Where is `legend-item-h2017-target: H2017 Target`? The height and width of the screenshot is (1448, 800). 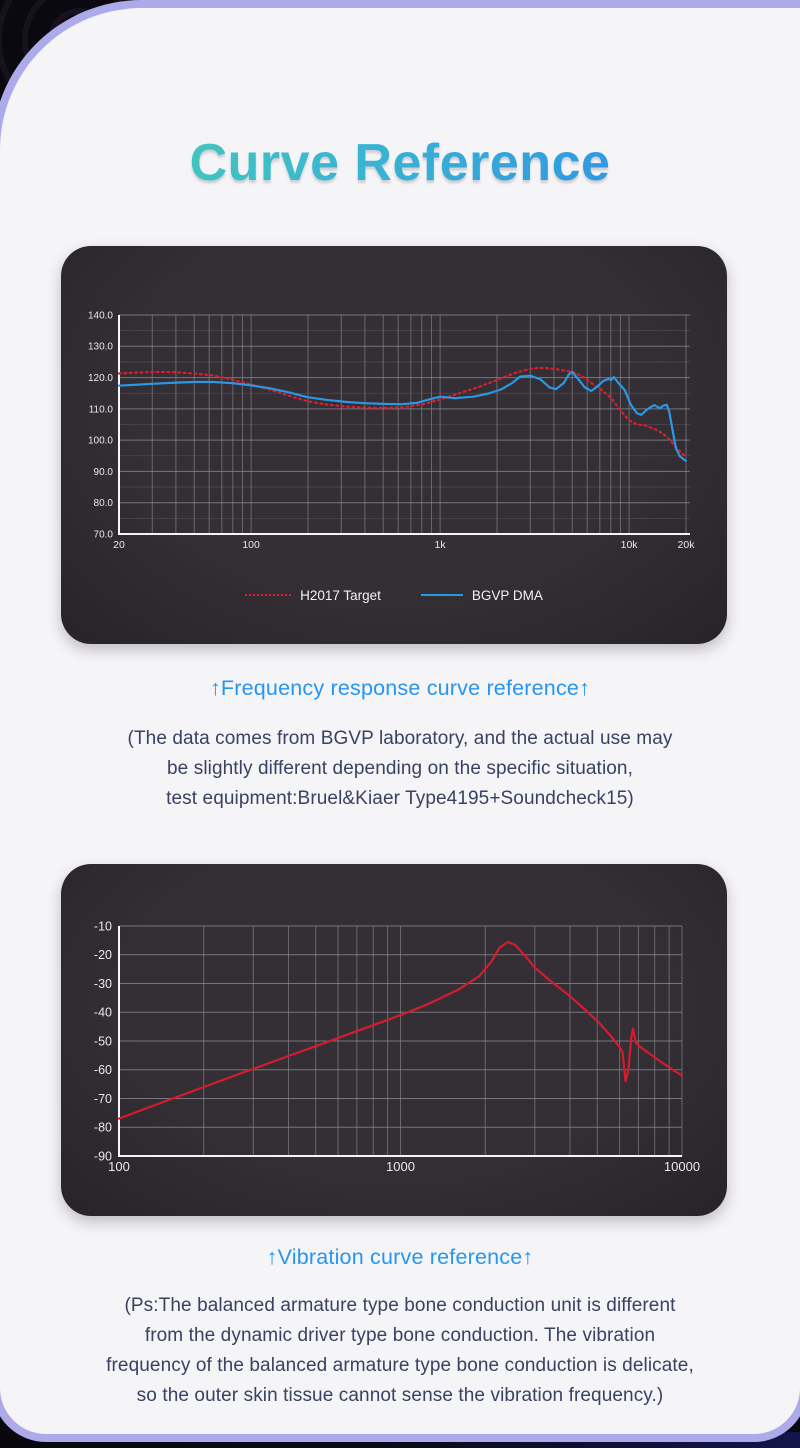
legend-item-h2017-target: H2017 Target is located at coordinates (313, 595).